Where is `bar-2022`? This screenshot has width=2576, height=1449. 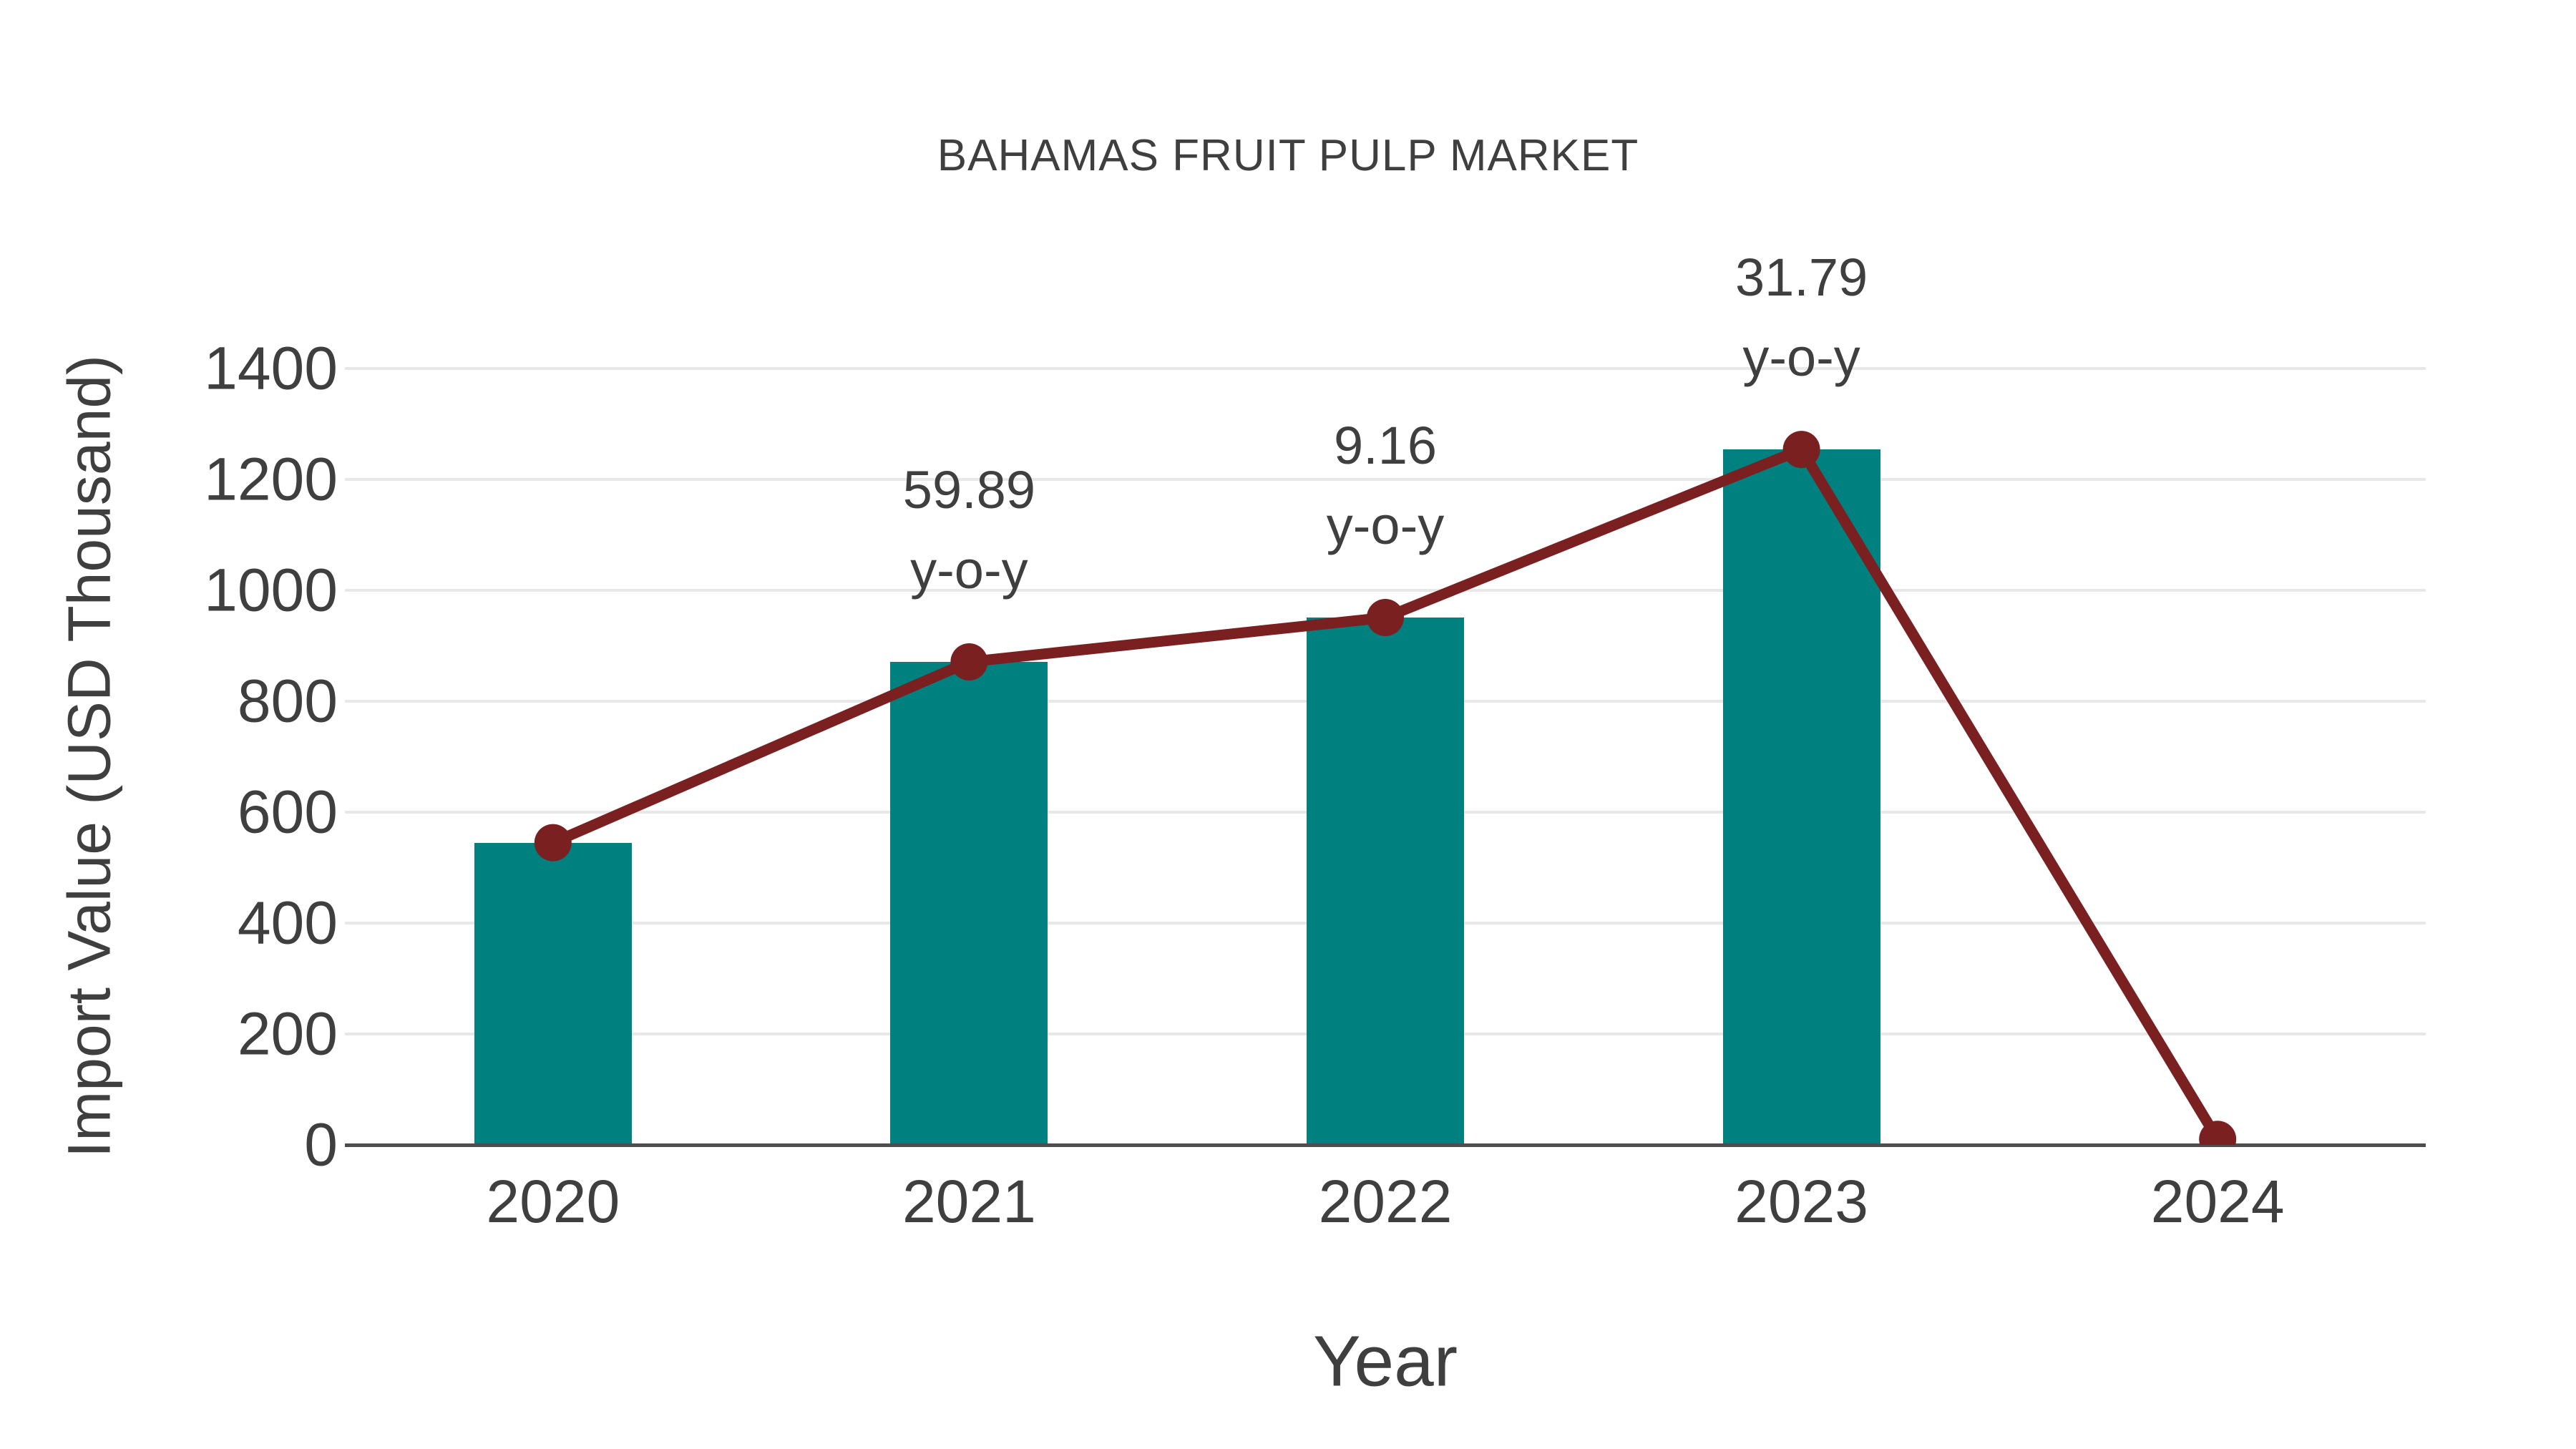
bar-2022 is located at coordinates (1385, 881).